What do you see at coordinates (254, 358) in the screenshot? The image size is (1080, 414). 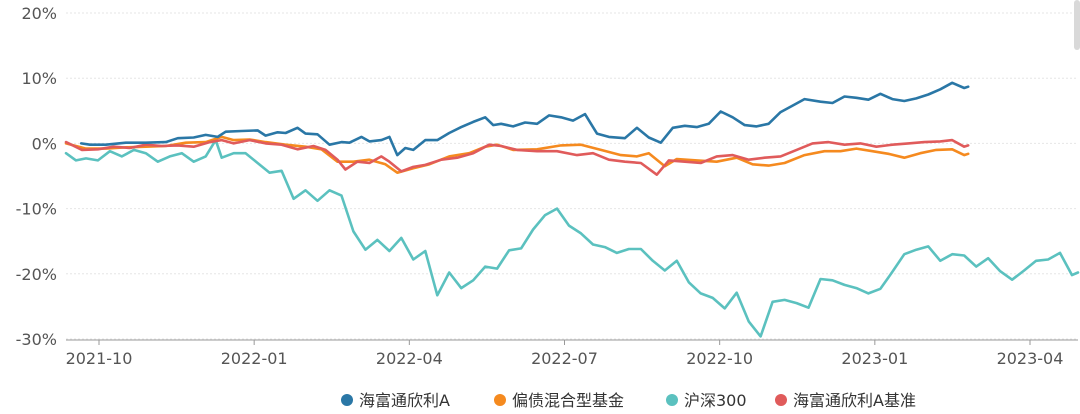 I see `x-tick-label: 2022-01` at bounding box center [254, 358].